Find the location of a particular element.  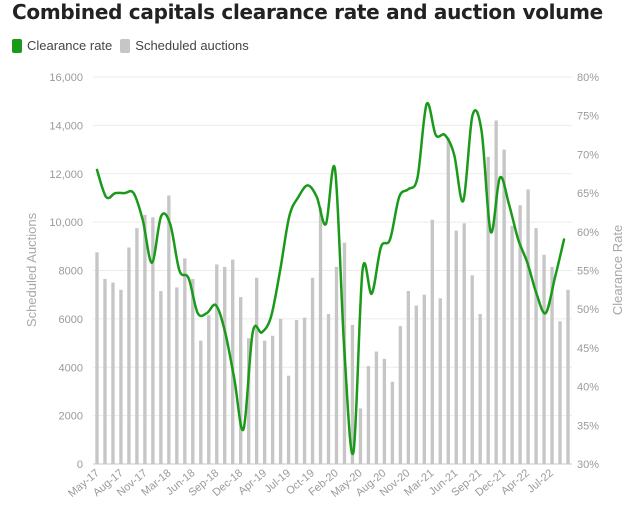

right-tick-label: 30% is located at coordinates (588, 465).